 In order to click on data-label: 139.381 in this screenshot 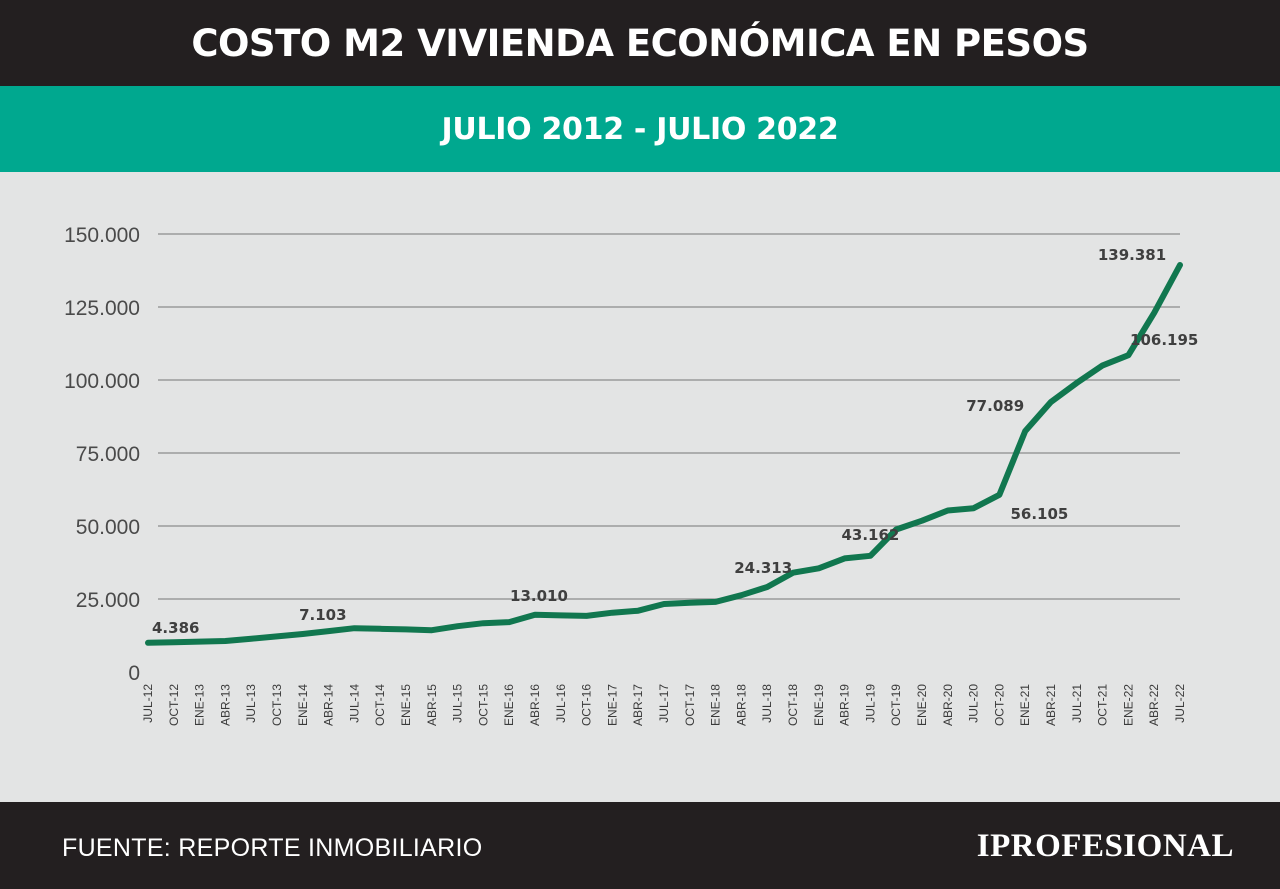, I will do `click(1132, 255)`.